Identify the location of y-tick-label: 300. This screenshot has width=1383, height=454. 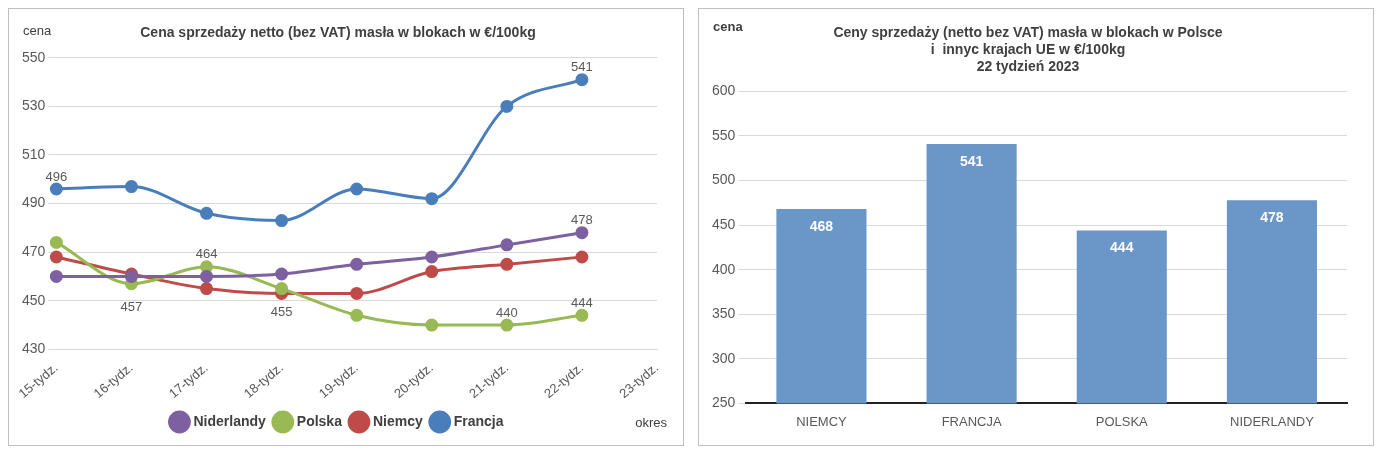
(724, 357).